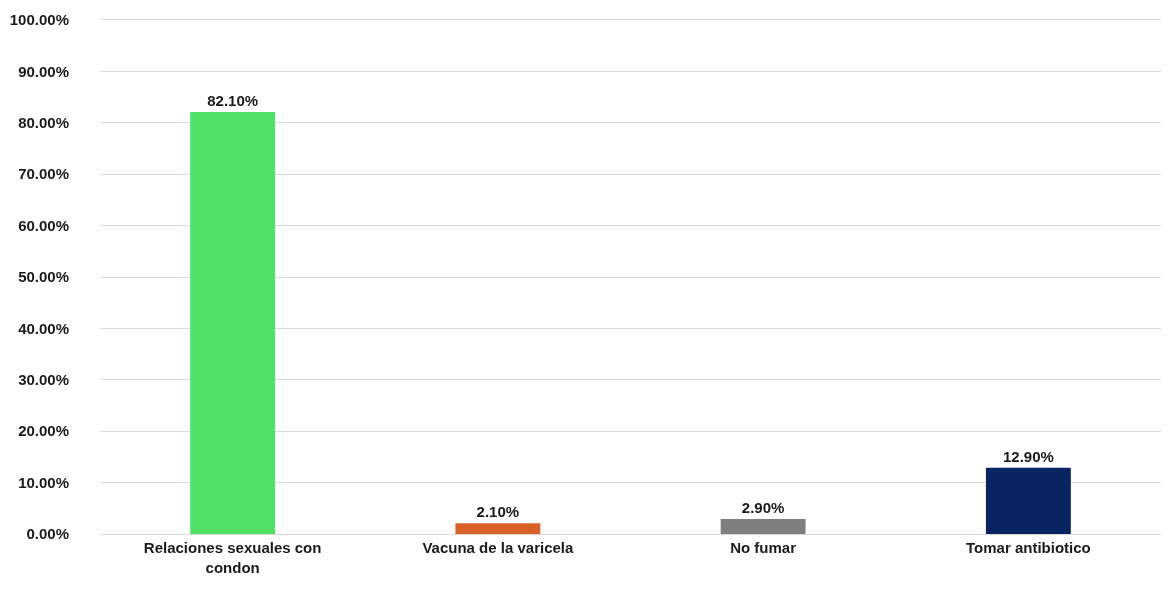 Image resolution: width=1171 pixels, height=589 pixels. I want to click on y-tick-label: 40.00%, so click(43, 328).